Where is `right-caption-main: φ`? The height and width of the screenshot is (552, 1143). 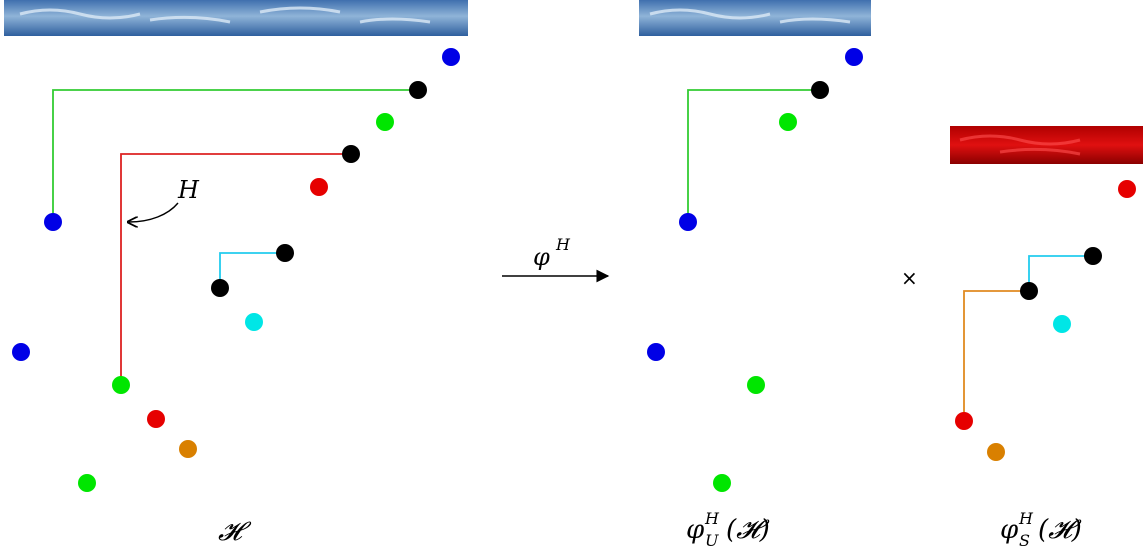
right-caption-main: φ is located at coordinates (1009, 530).